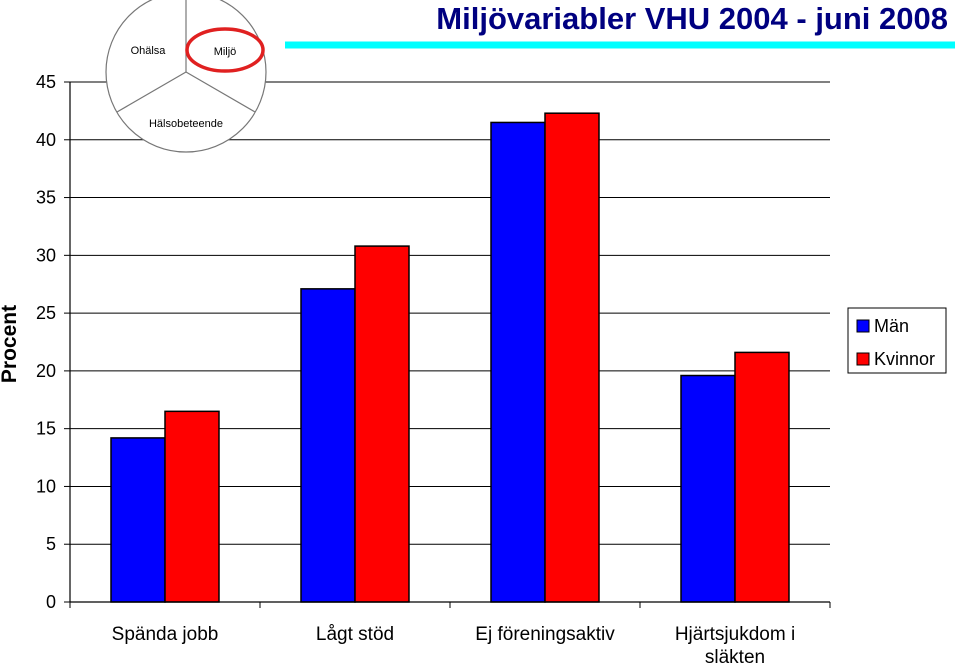 The image size is (959, 667). Describe the element at coordinates (891, 326) in the screenshot. I see `legend-label-man: Män` at that location.